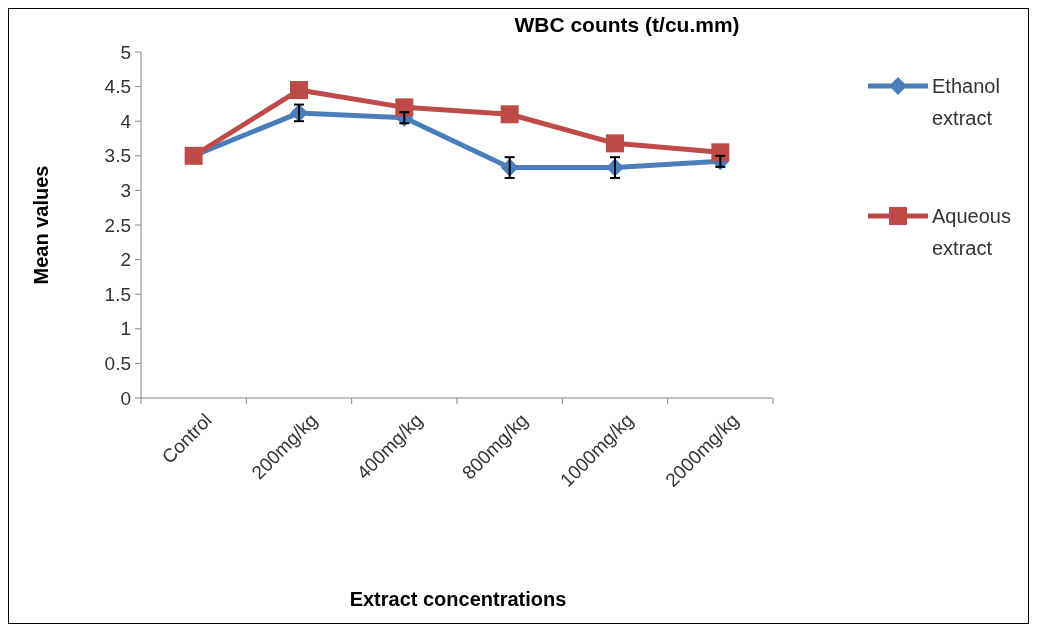 The image size is (1037, 624). Describe the element at coordinates (125, 329) in the screenshot. I see `y-tick-label: 1` at that location.